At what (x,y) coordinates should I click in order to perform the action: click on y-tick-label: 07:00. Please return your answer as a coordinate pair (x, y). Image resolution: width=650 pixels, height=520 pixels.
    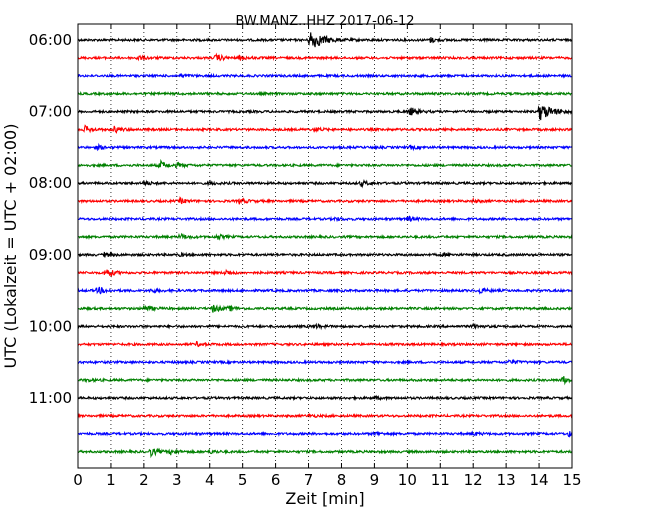
    Looking at the image, I should click on (50, 112).